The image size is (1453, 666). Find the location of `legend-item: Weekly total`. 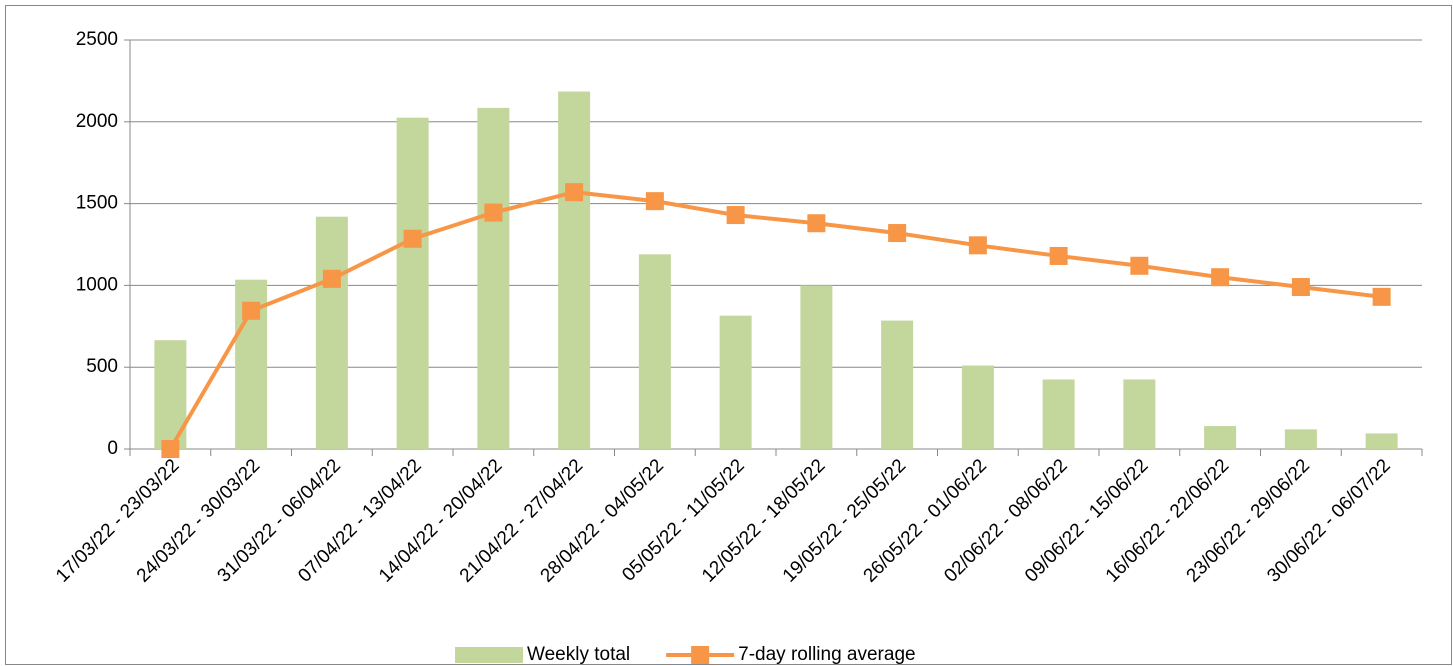

legend-item: Weekly total is located at coordinates (542, 654).